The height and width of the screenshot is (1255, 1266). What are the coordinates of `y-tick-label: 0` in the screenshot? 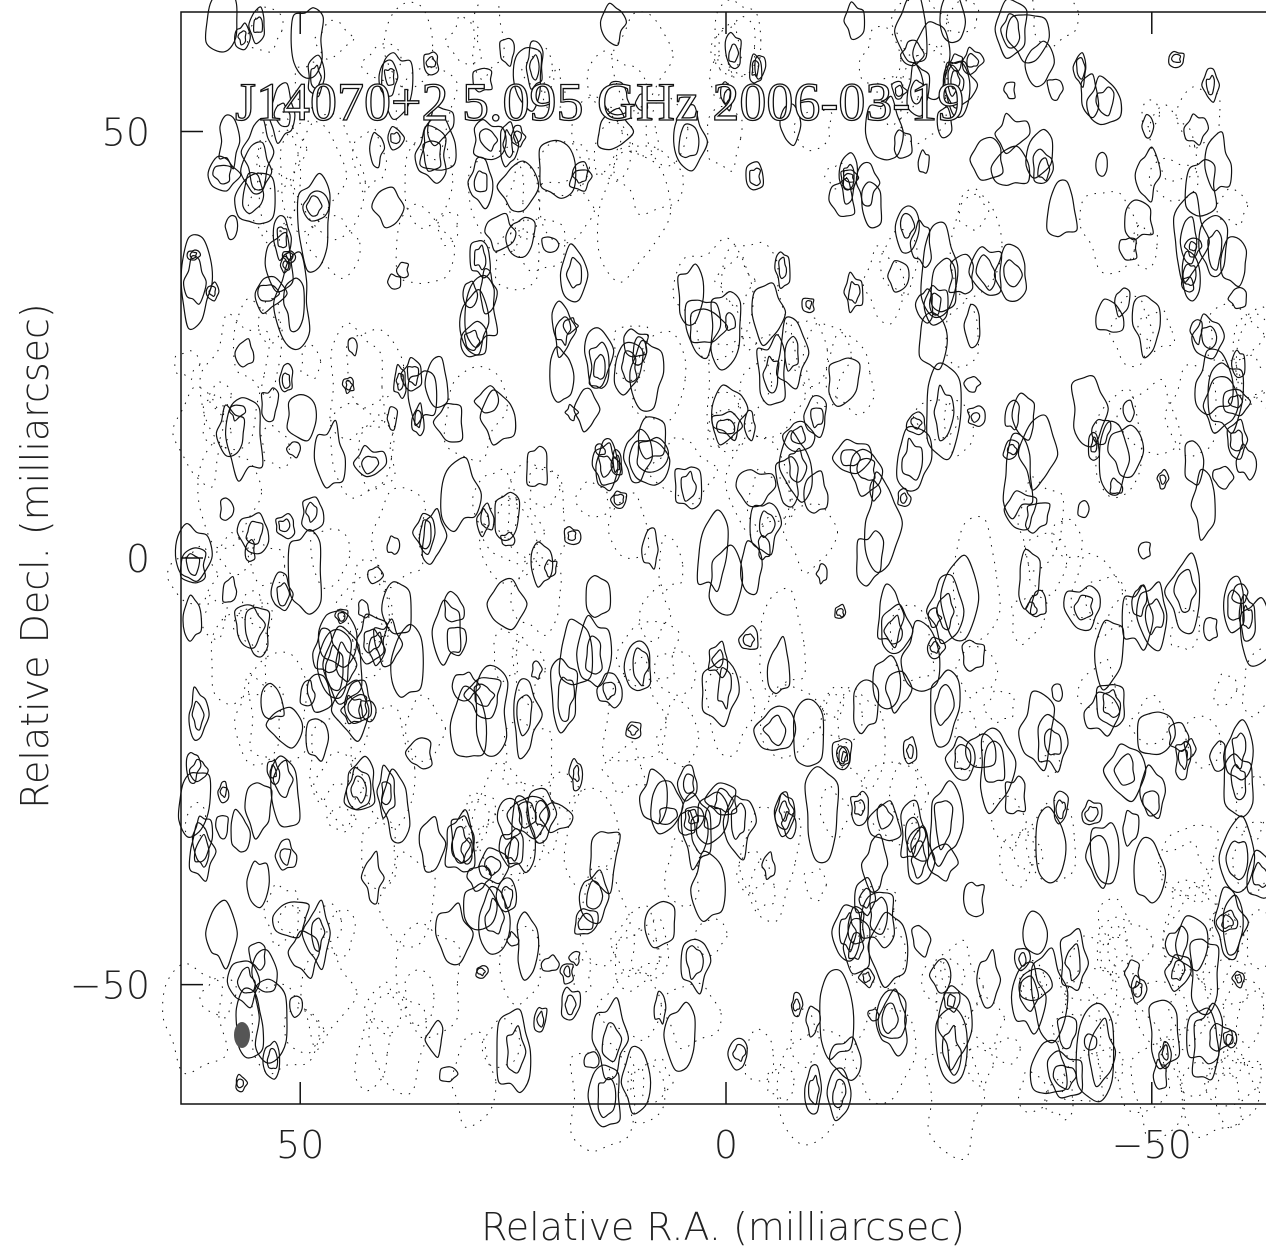 It's located at (138, 559).